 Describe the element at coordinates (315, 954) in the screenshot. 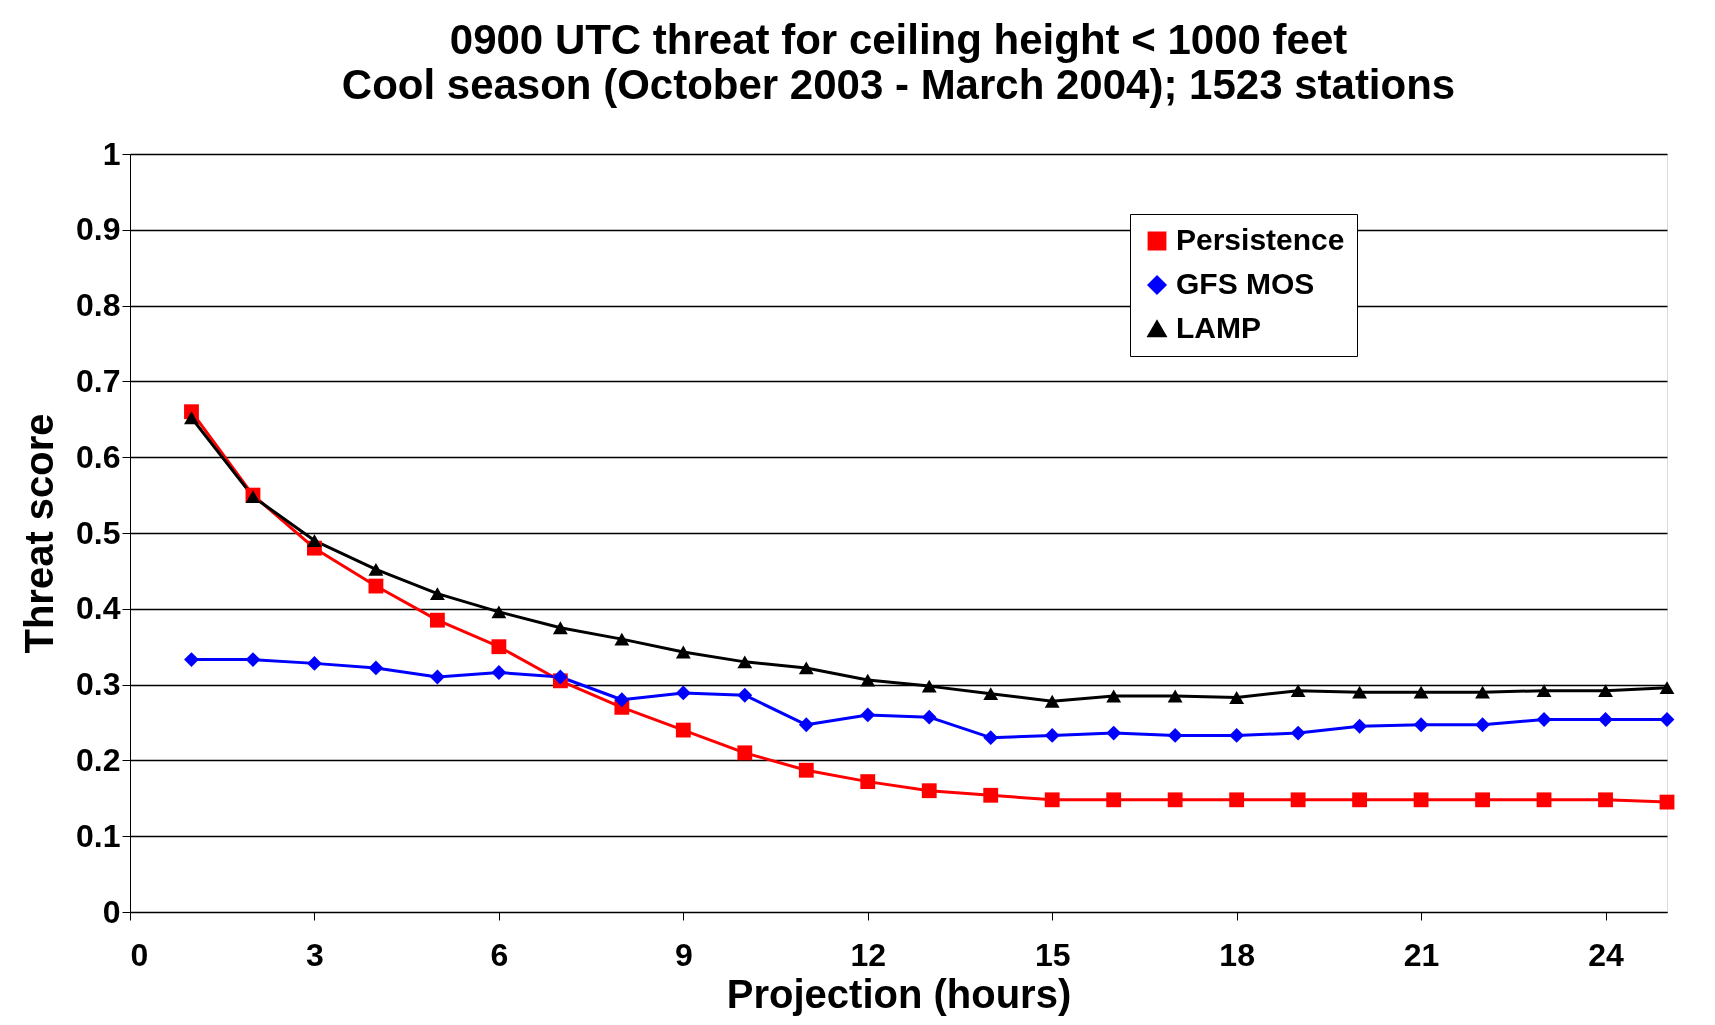

I see `x-tick-label: 3` at that location.